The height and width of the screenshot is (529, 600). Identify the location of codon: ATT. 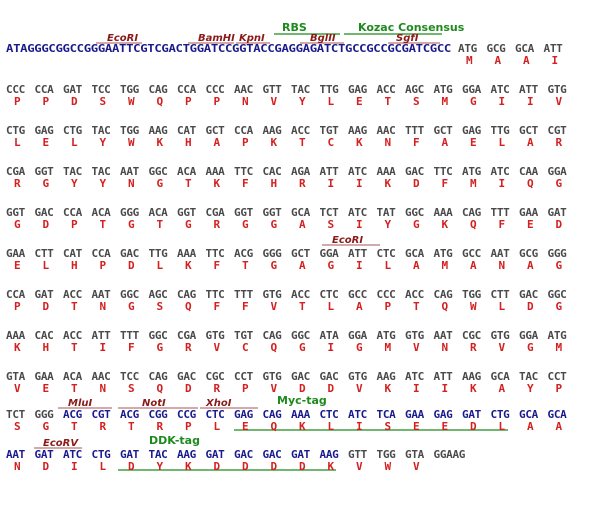
(529, 89).